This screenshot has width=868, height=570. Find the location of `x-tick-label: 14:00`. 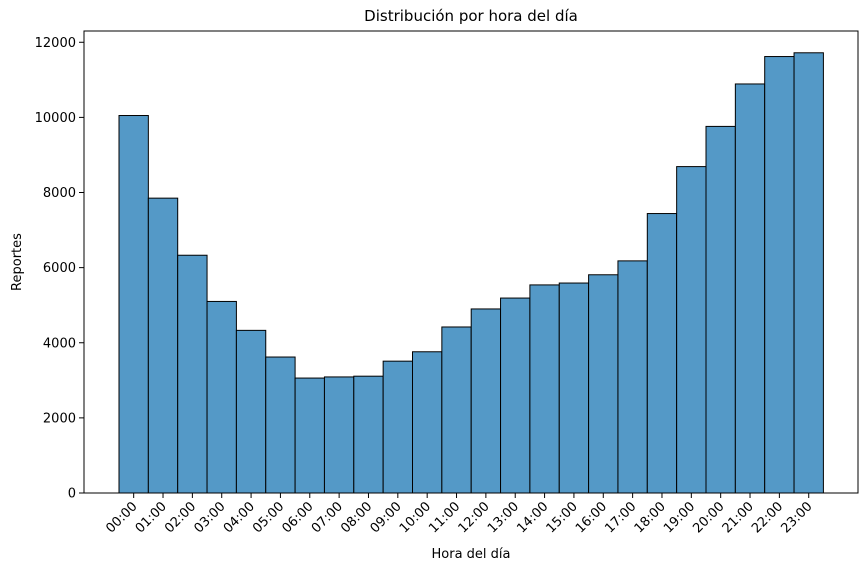

x-tick-label: 14:00 is located at coordinates (532, 517).